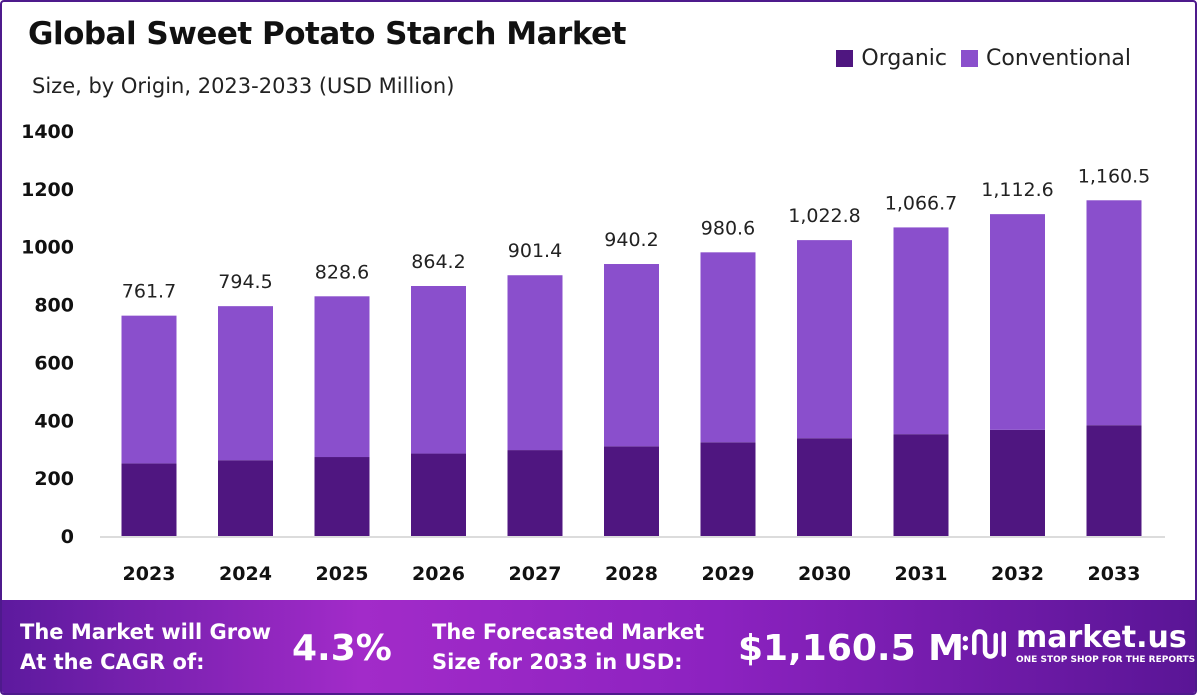 The image size is (1197, 695). What do you see at coordinates (342, 496) in the screenshot?
I see `bar-organic-2025` at bounding box center [342, 496].